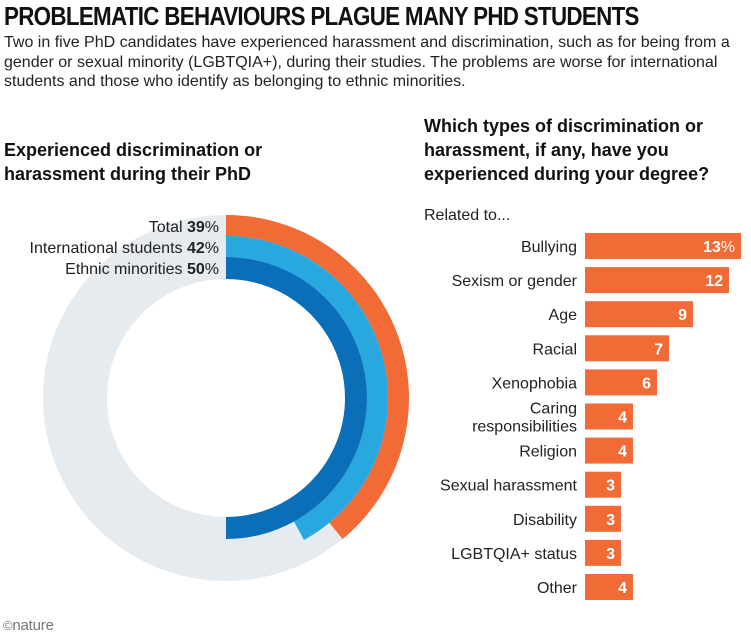  Describe the element at coordinates (714, 281) in the screenshot. I see `bar-value-2: 12` at that location.